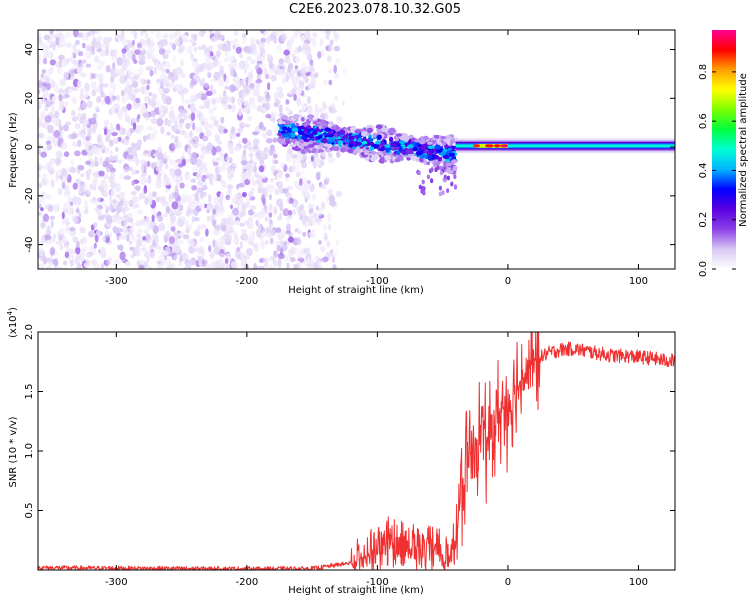 The width and height of the screenshot is (750, 600). I want to click on snr-ytick-label: 1.5, so click(29, 392).